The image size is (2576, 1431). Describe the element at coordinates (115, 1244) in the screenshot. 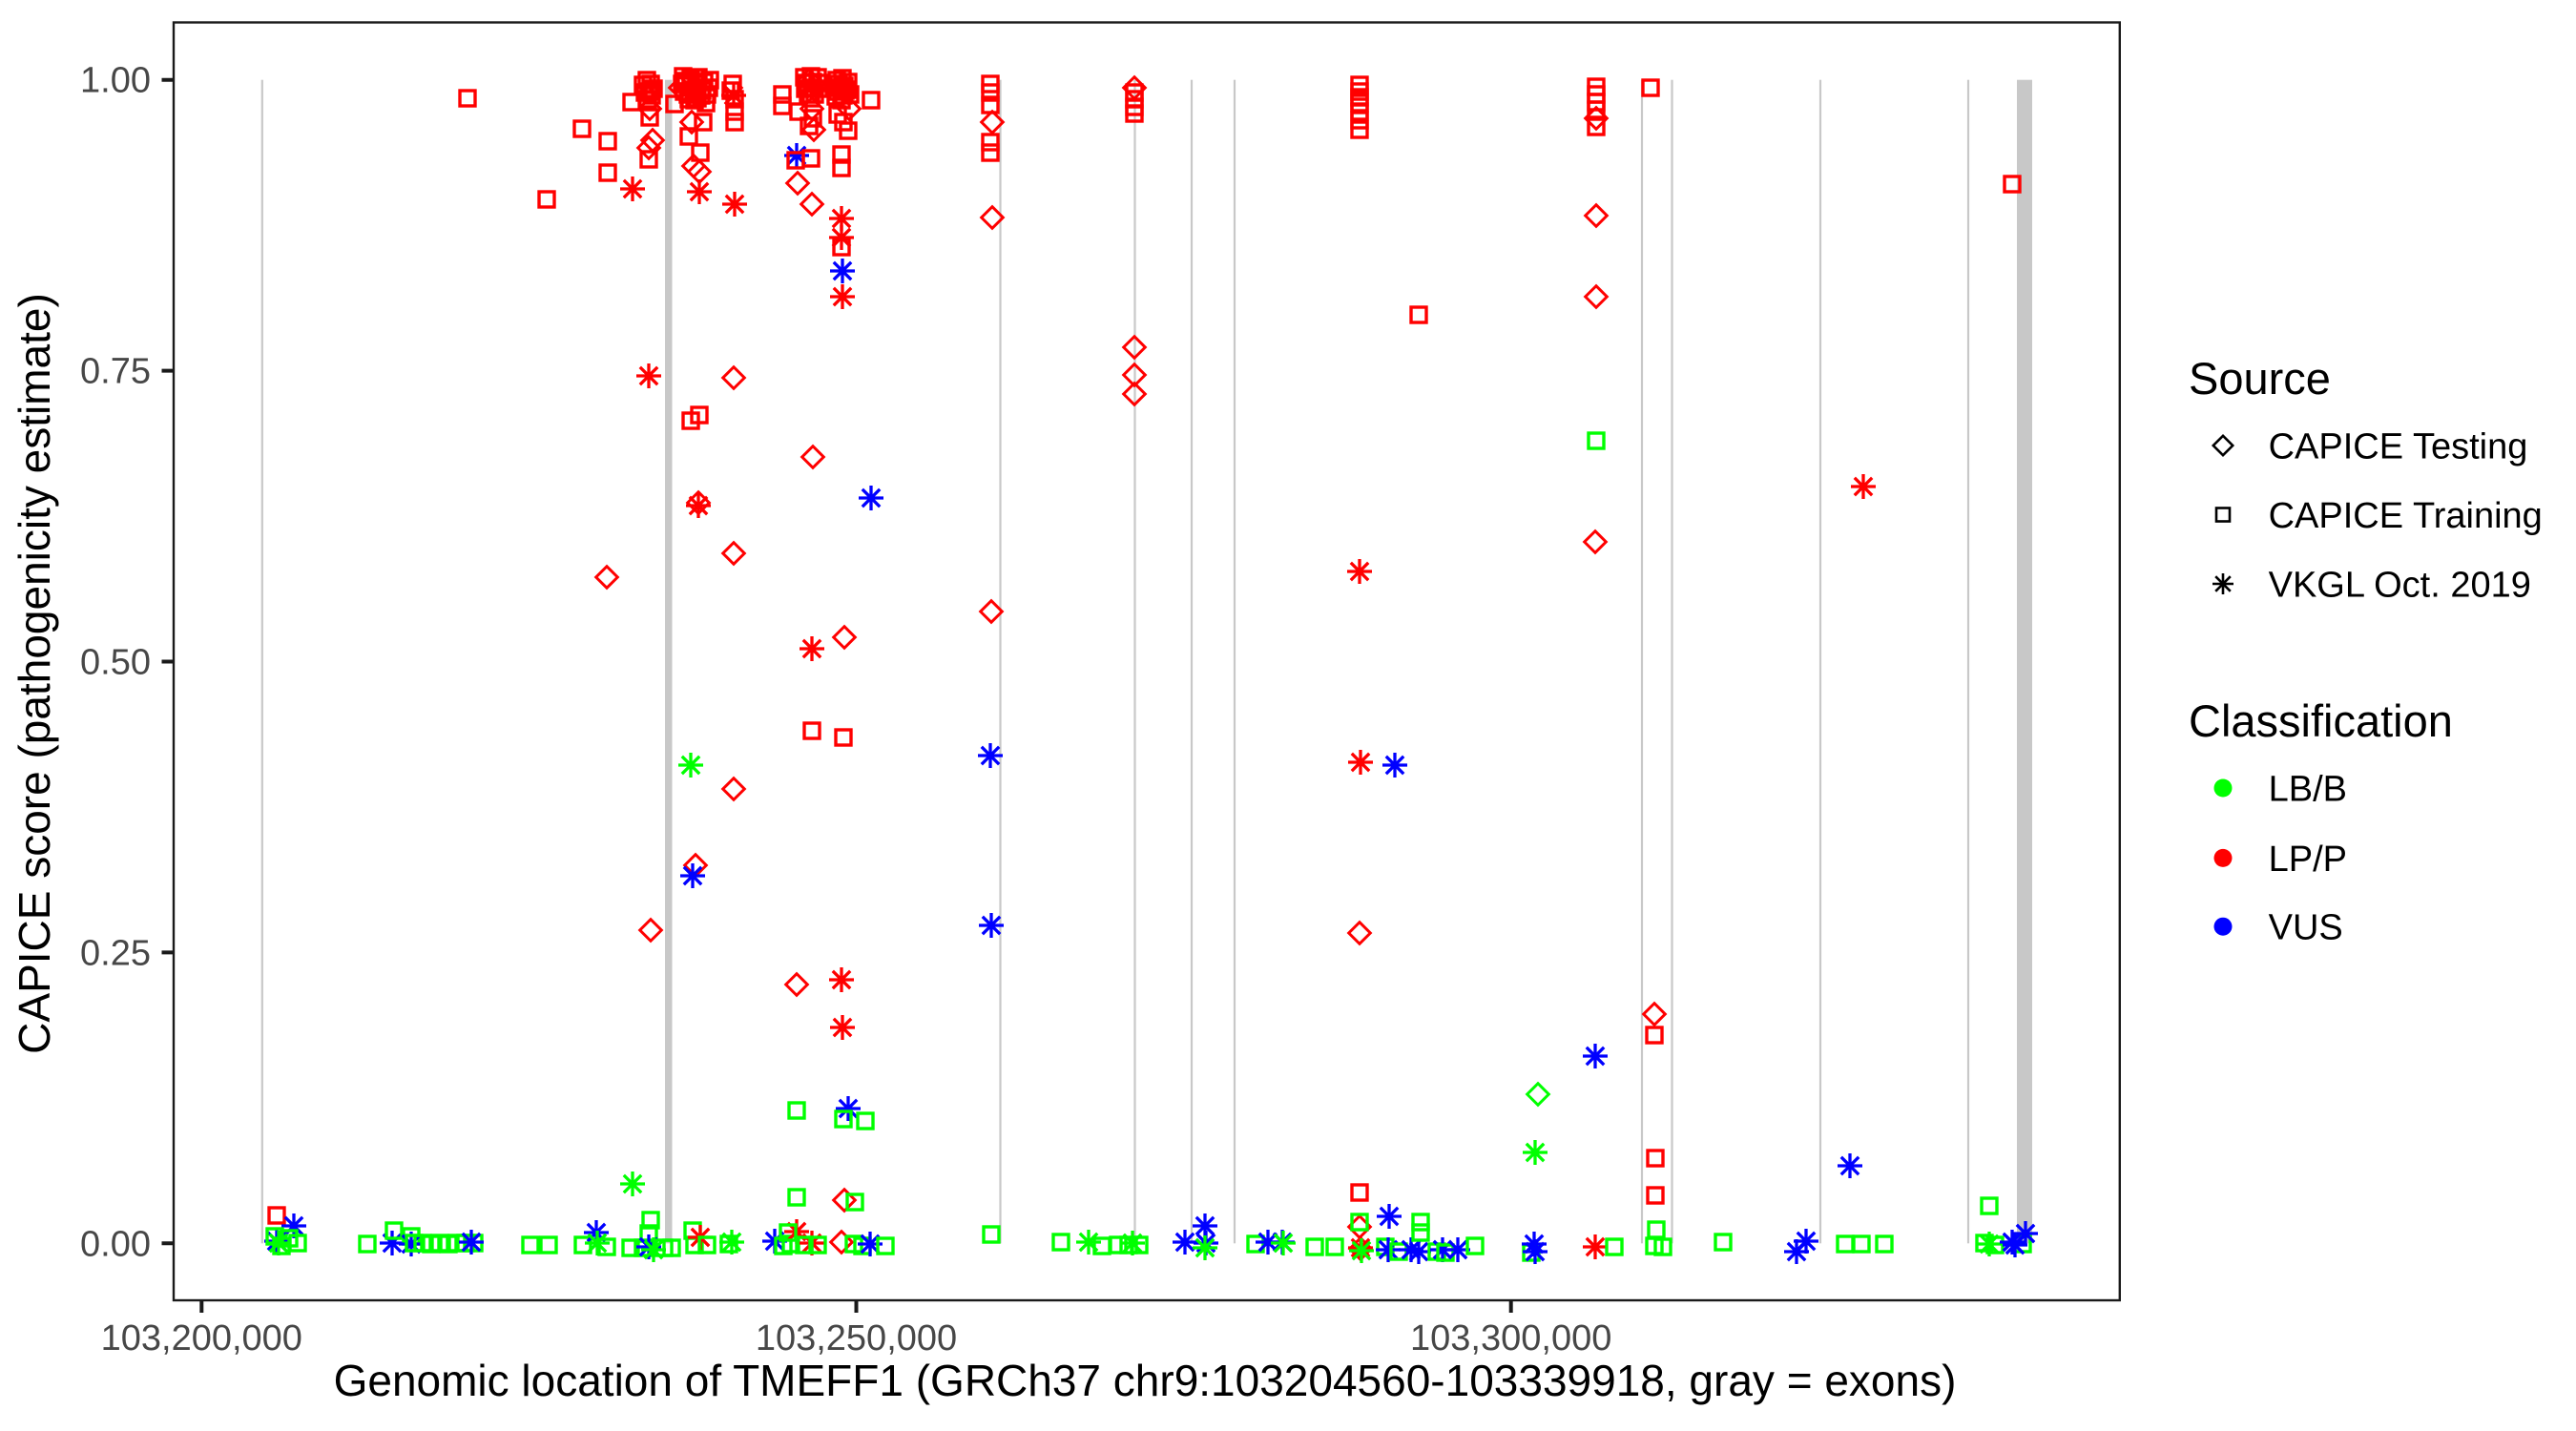

I see `svg-text: 0.00` at that location.